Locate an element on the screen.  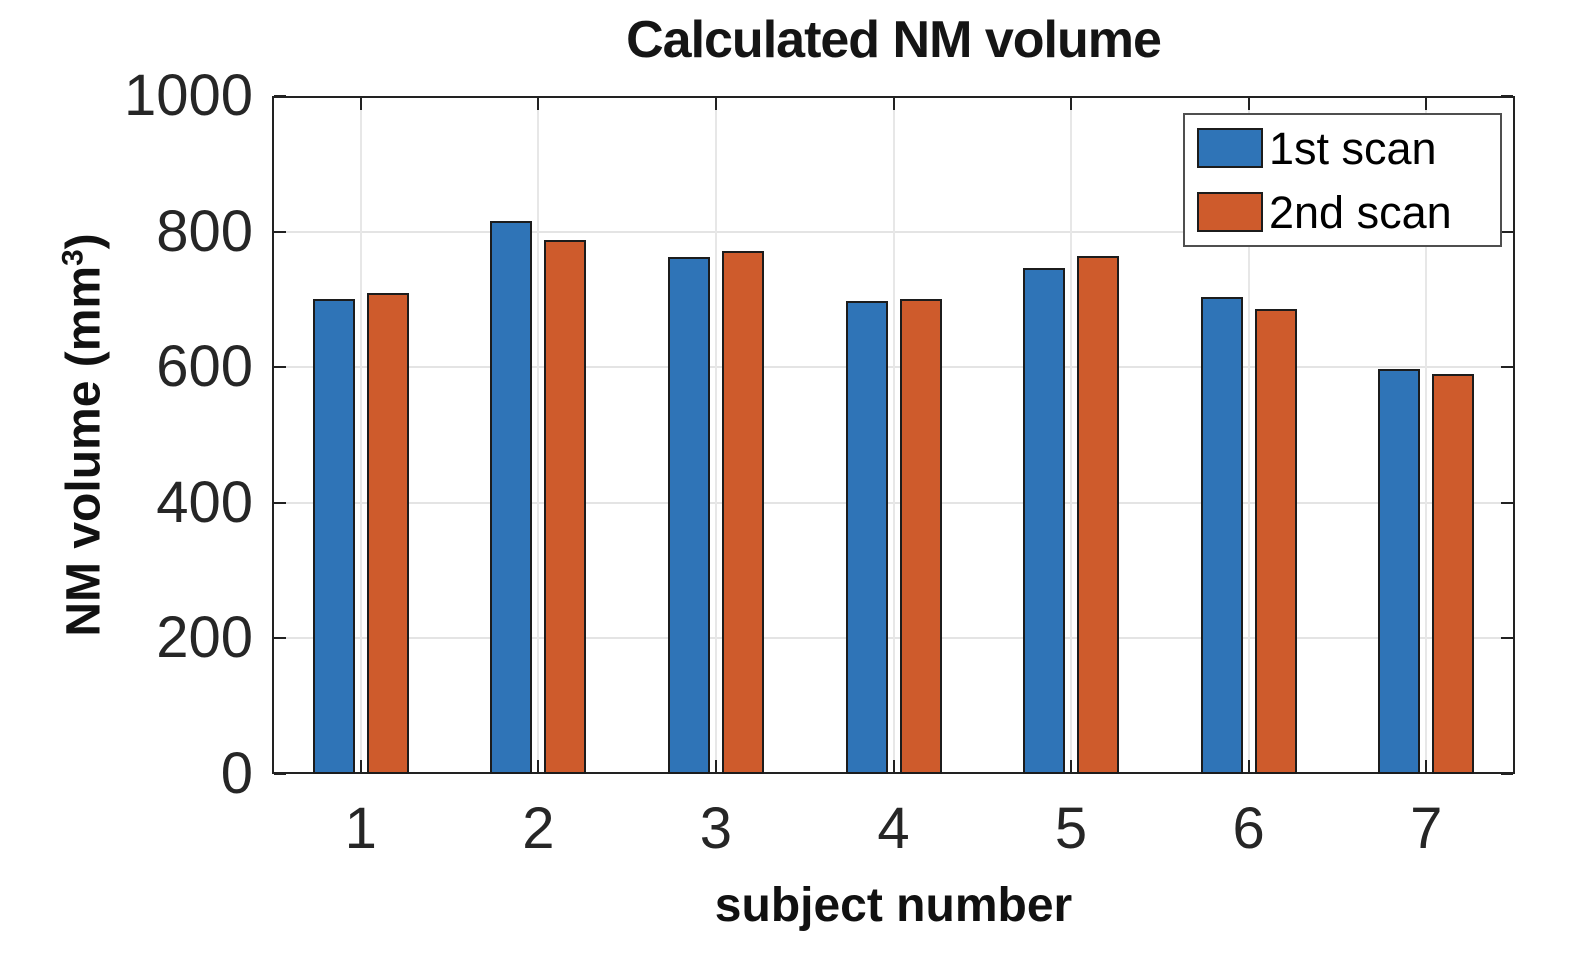
y-tick-label: 200 is located at coordinates (204, 638).